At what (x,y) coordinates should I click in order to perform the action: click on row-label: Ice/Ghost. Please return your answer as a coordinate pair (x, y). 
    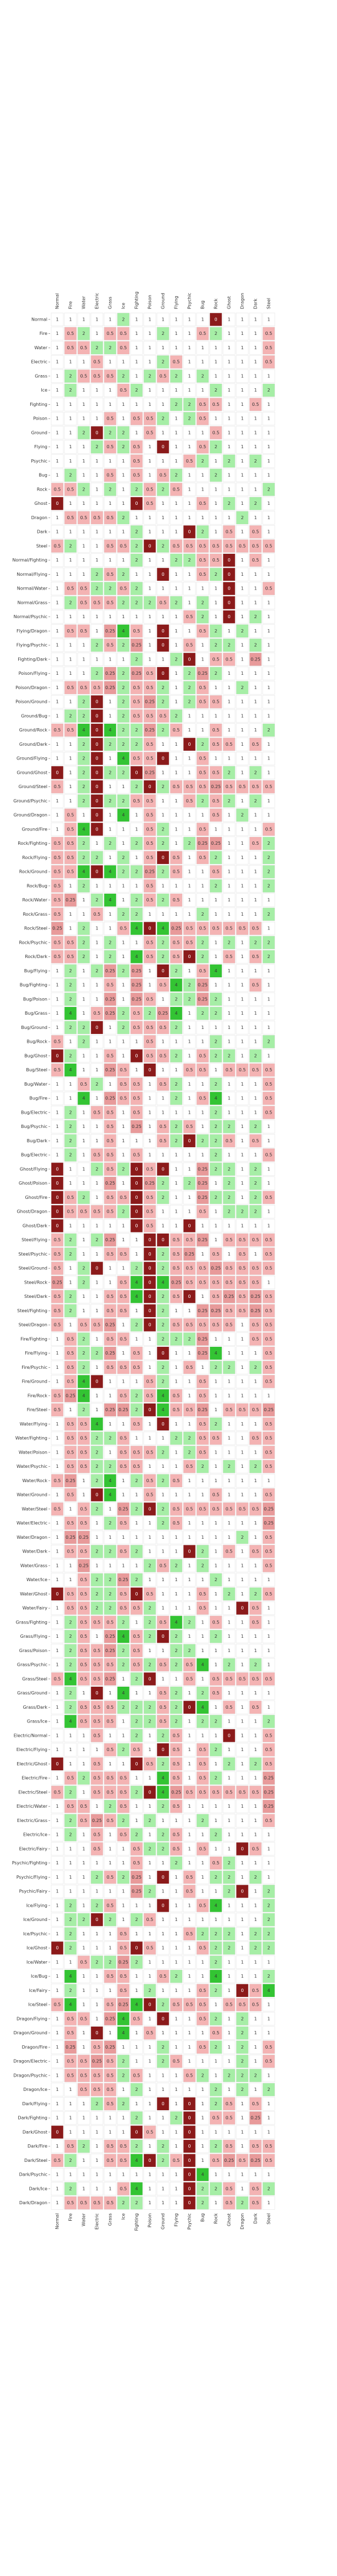
    Looking at the image, I should click on (37, 1948).